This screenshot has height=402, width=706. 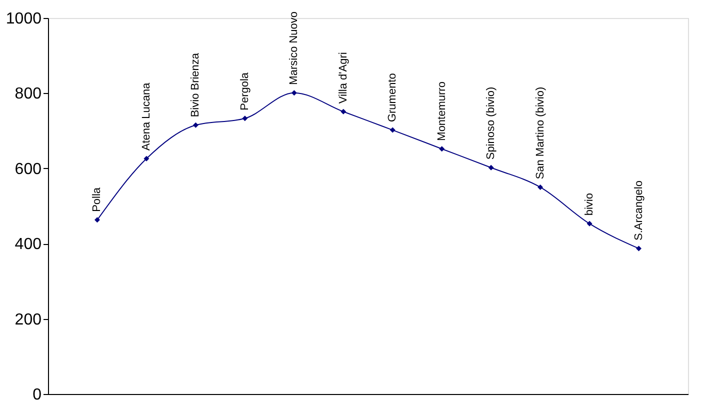 I want to click on x-tick-label: Marsico Nuovo, so click(x=294, y=48).